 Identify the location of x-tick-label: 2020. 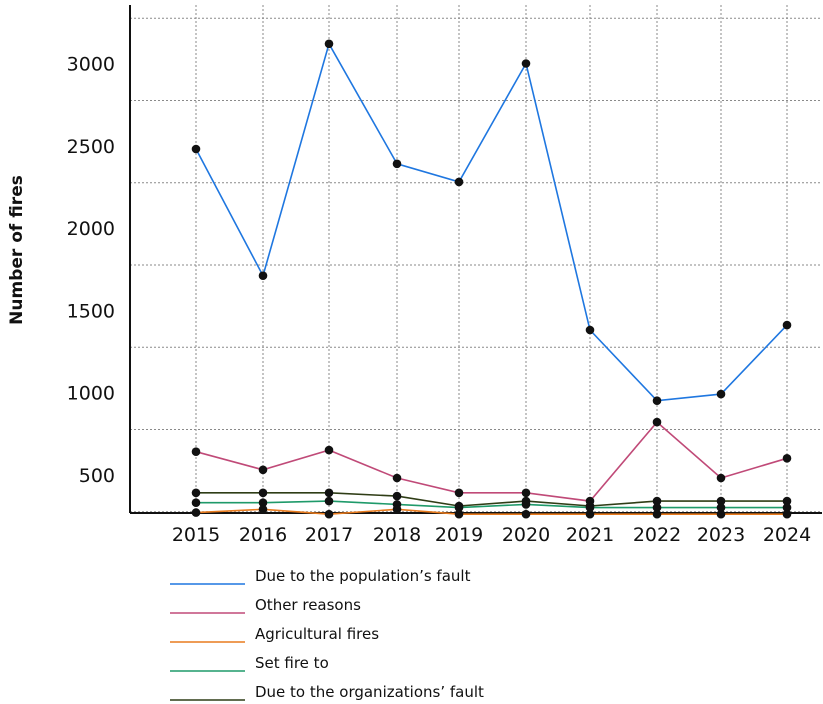
(526, 535).